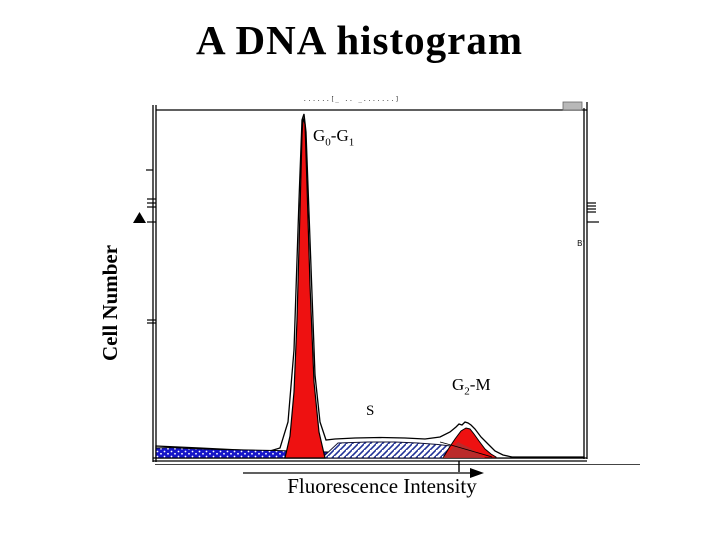 The image size is (719, 539). Describe the element at coordinates (319, 135) in the screenshot. I see `label-g0-g1-a: G` at that location.